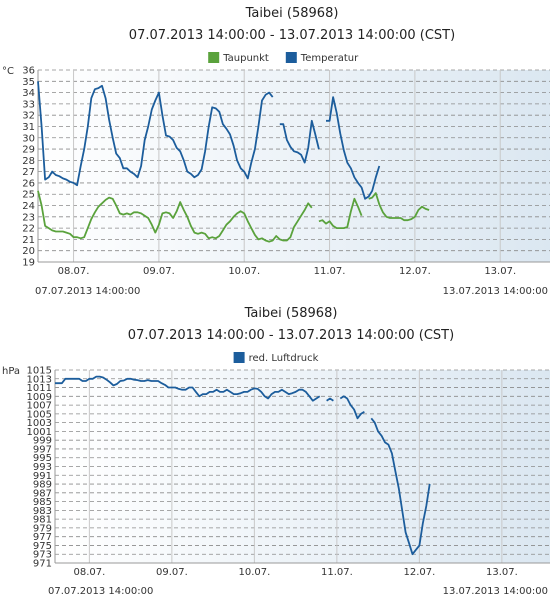 The height and width of the screenshot is (600, 555). Describe the element at coordinates (28, 206) in the screenshot. I see `y-tick-label: 24` at that location.